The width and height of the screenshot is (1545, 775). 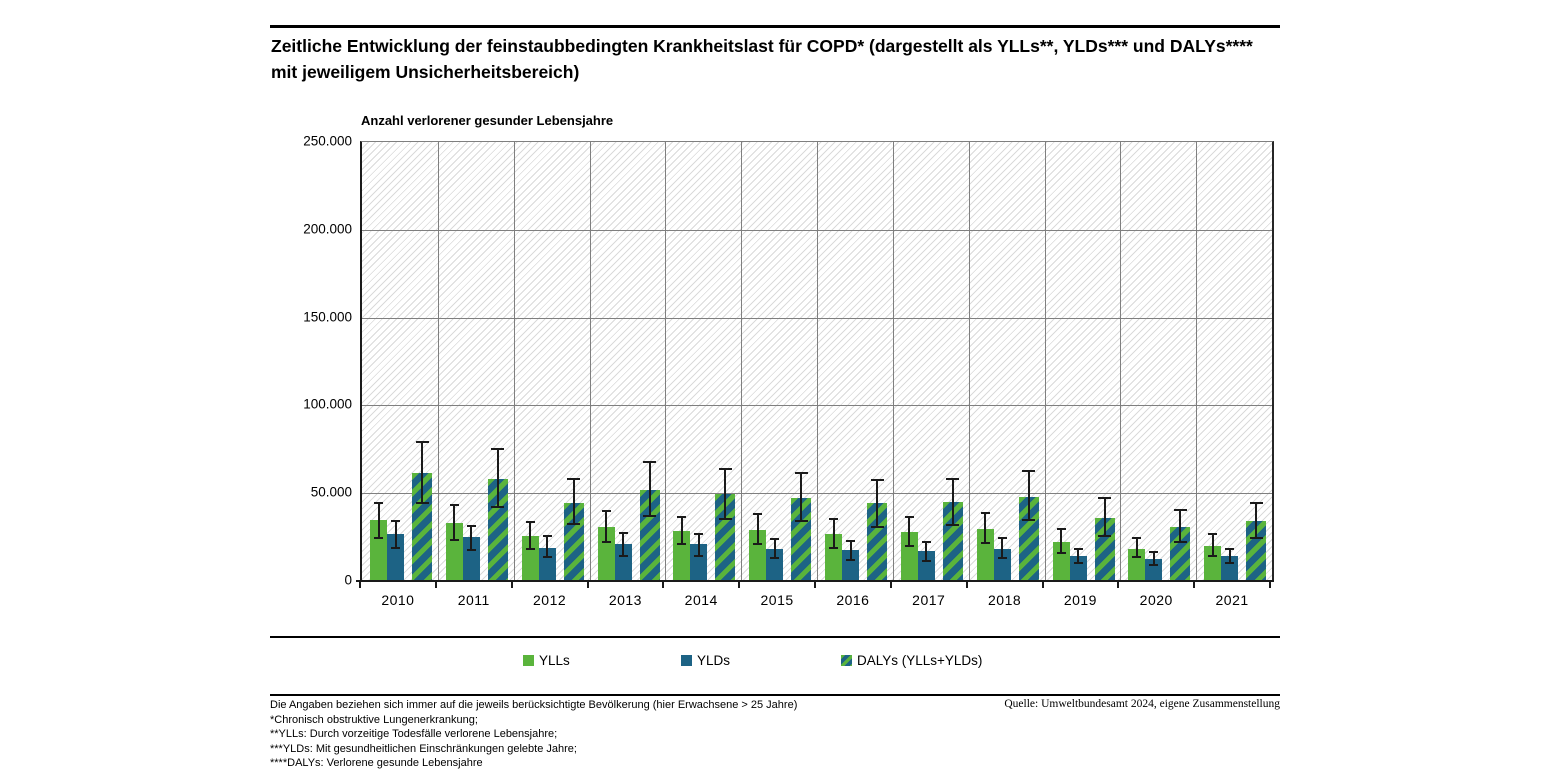 I want to click on x-tick-label: 2021, so click(x=1232, y=600).